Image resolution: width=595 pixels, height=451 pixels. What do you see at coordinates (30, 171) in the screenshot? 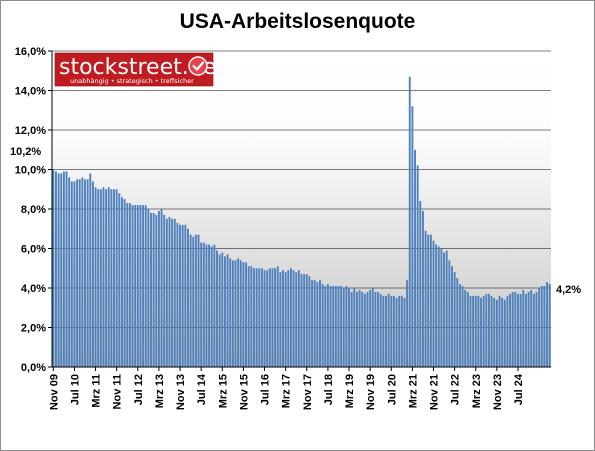
I see `y-tick-label: 10,0%` at bounding box center [30, 171].